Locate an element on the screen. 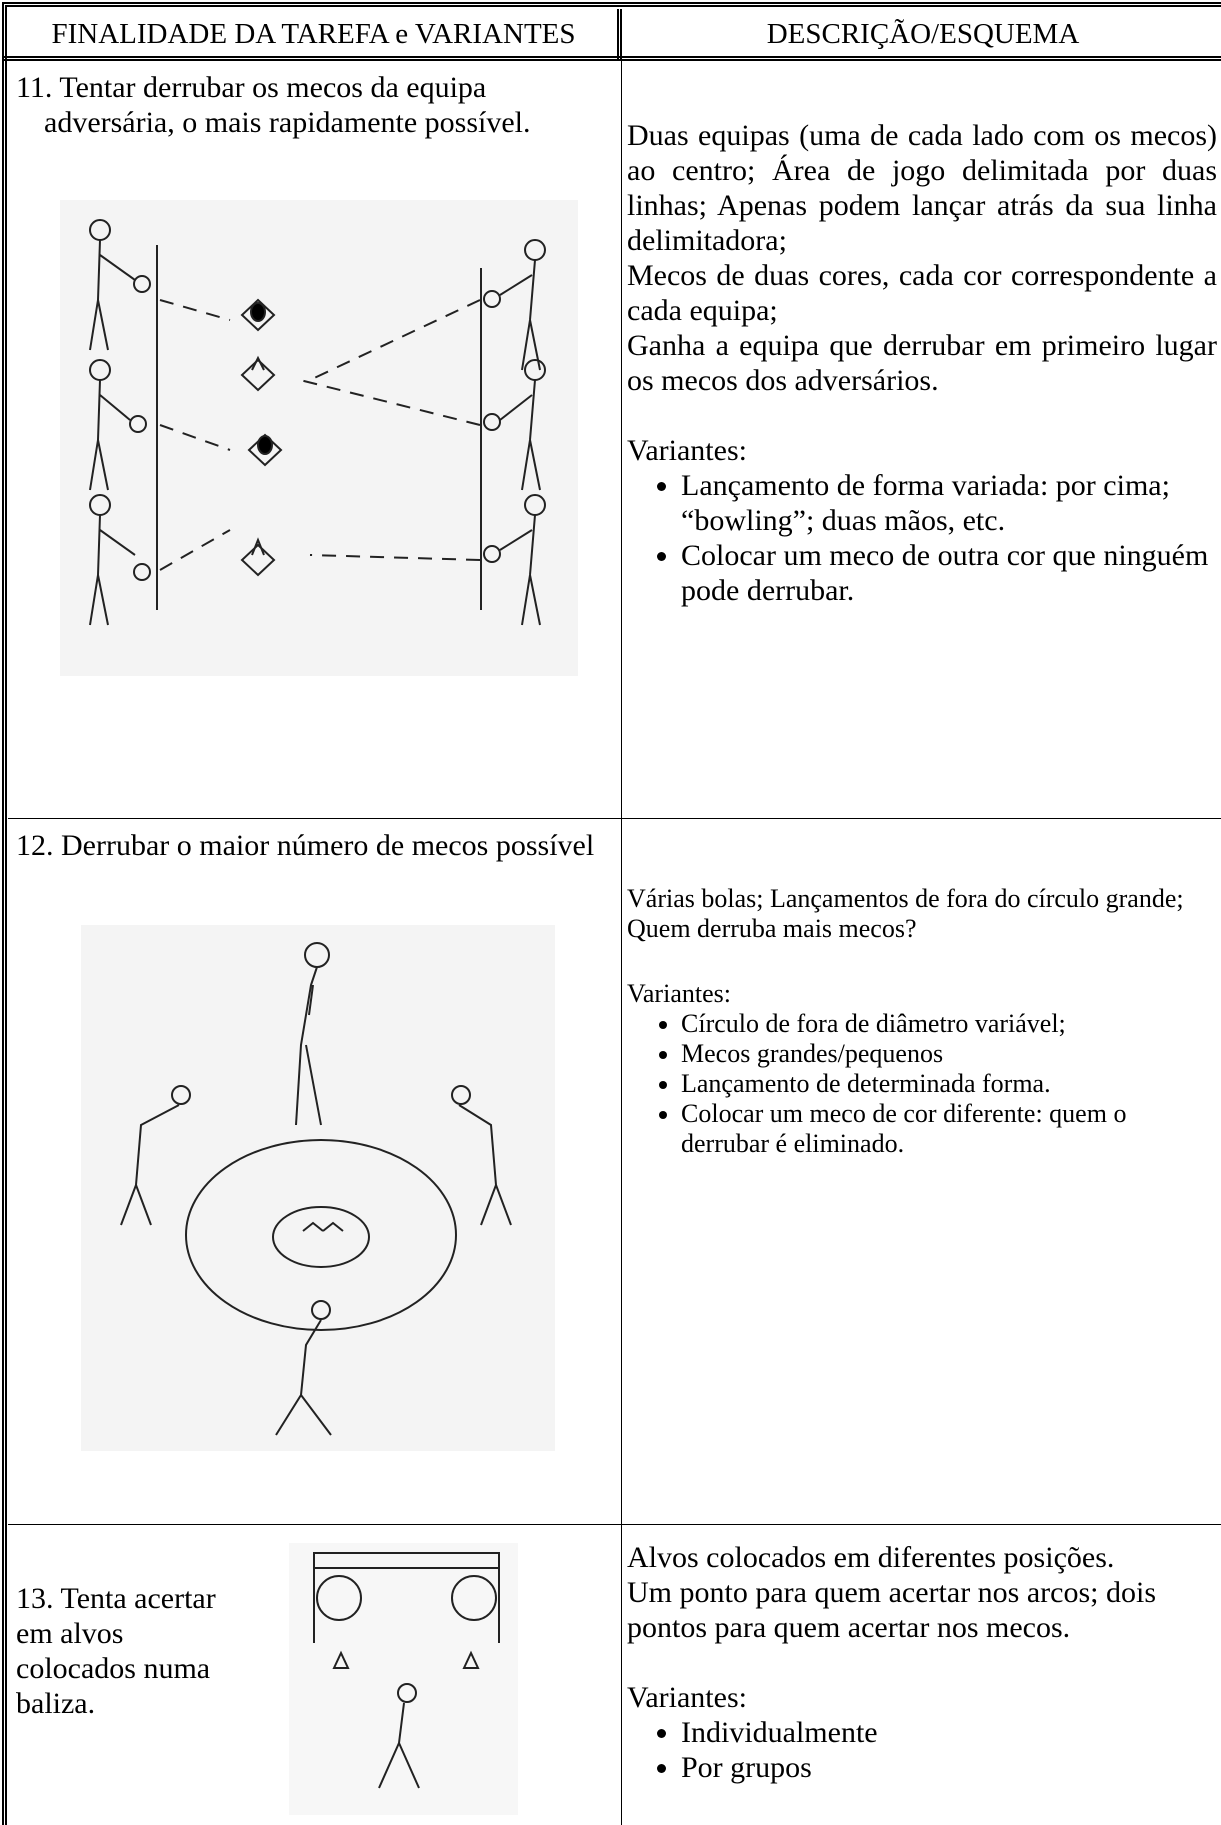 Image resolution: width=1221 pixels, height=1825 pixels. variants-list: IndividualmentePor grupos is located at coordinates (922, 1750).